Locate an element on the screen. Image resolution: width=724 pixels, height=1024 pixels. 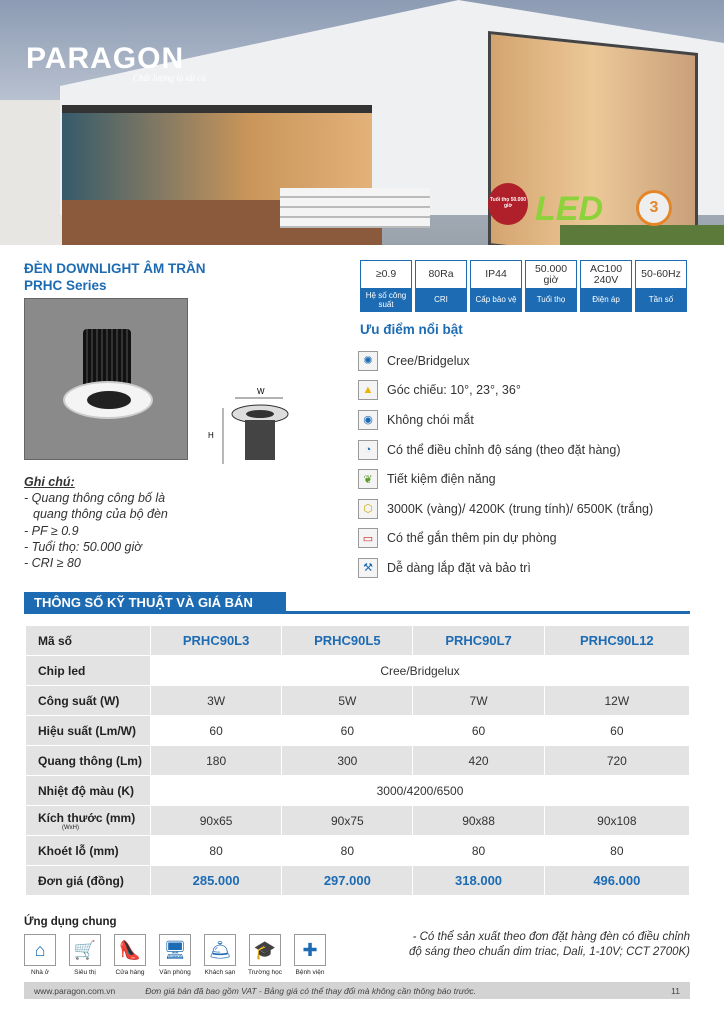
app-label: Văn phòng is located at coordinates (175, 972).